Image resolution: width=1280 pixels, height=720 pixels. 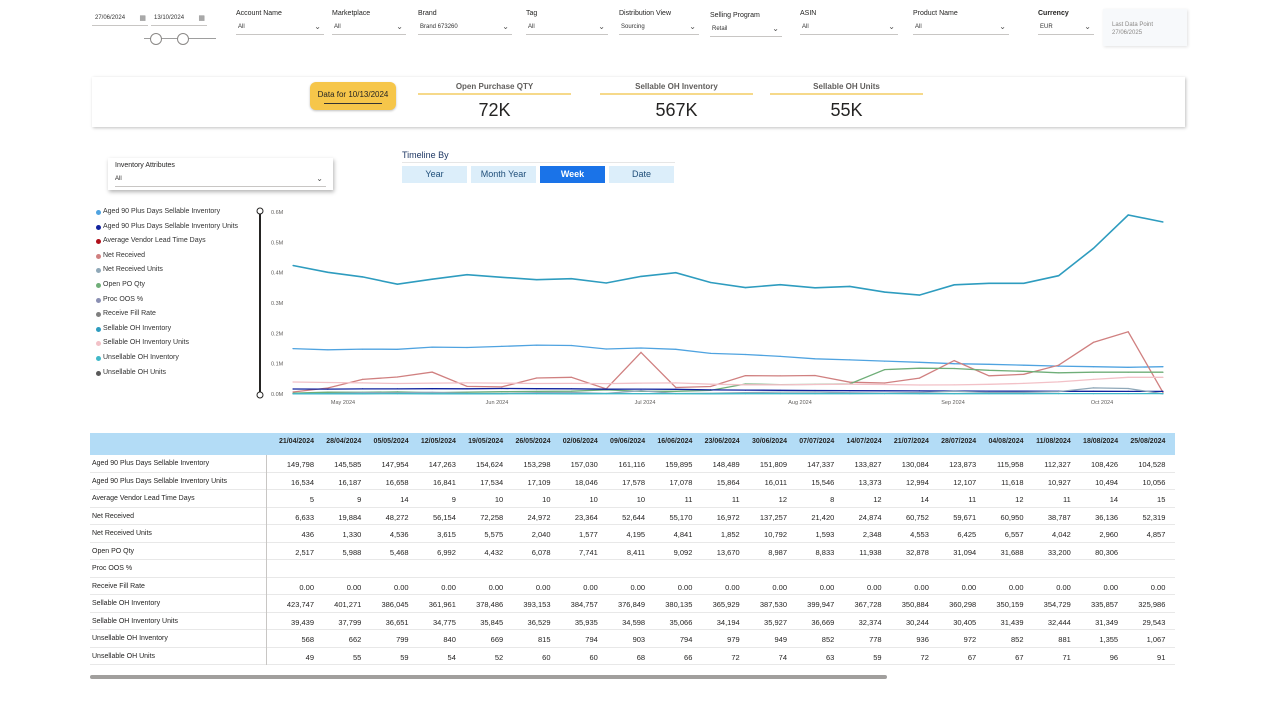 What do you see at coordinates (167, 288) in the screenshot?
I see `legend-item: Open PO Qty` at bounding box center [167, 288].